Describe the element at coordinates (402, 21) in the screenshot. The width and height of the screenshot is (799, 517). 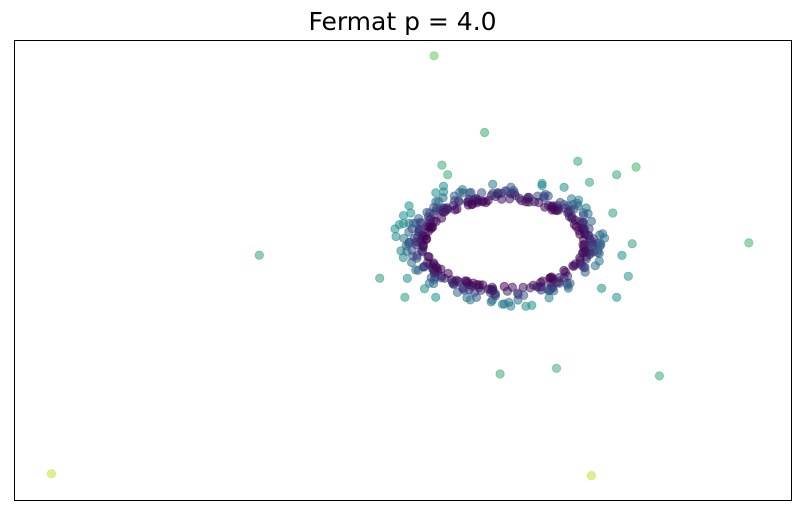
I see `chart-title: Fermat p = 4.0` at that location.